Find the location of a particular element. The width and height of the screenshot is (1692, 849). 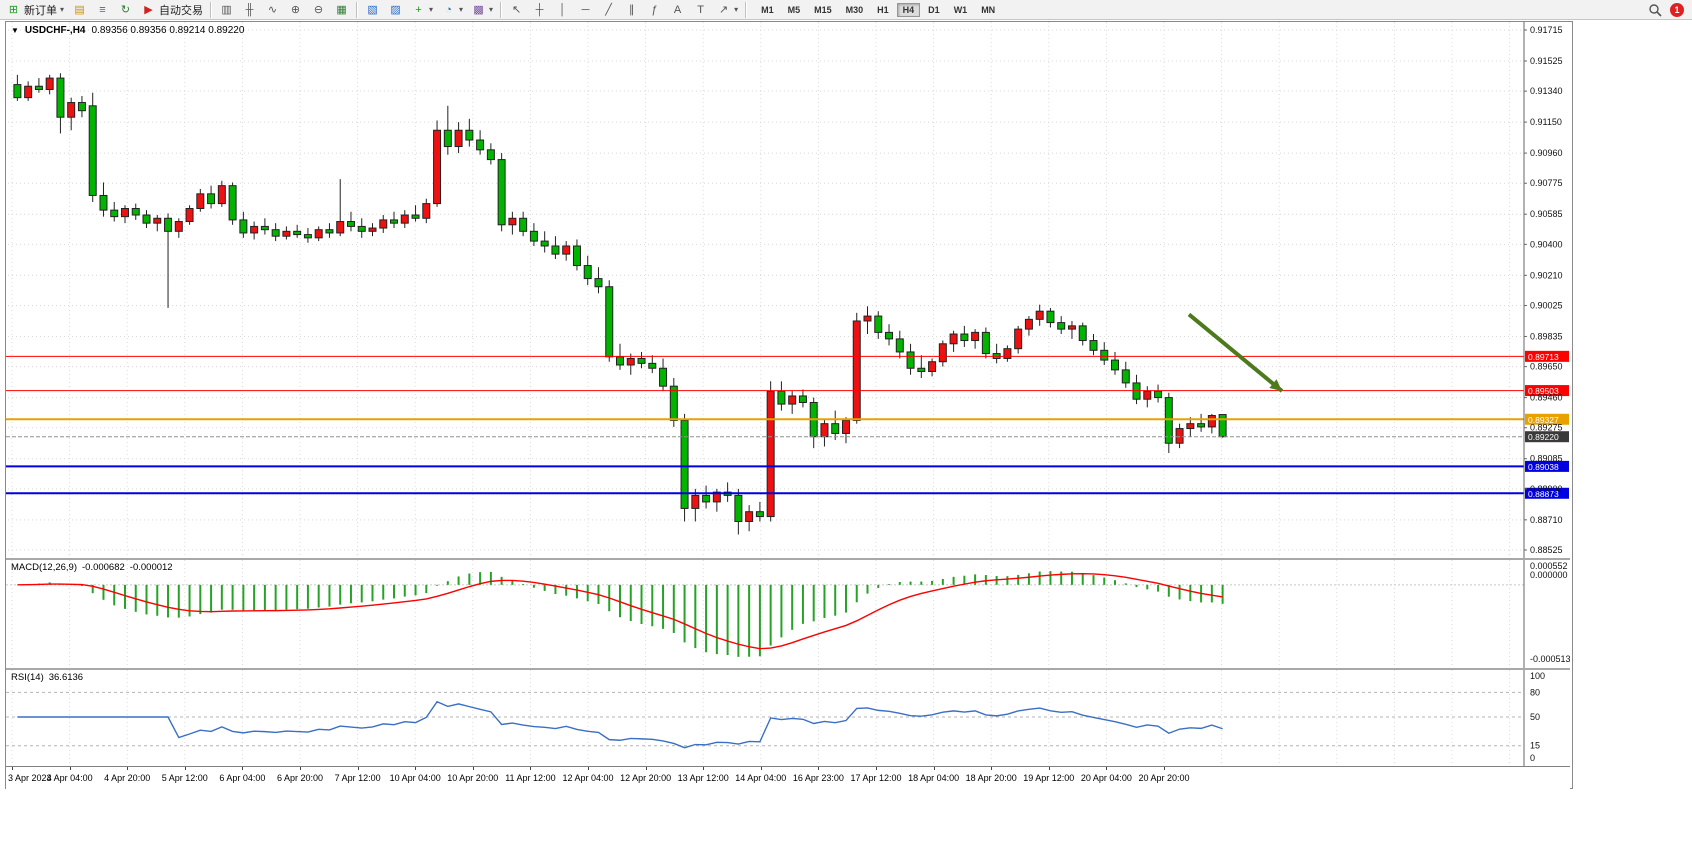

zoom-out-button: ⊖ is located at coordinates (318, 10).